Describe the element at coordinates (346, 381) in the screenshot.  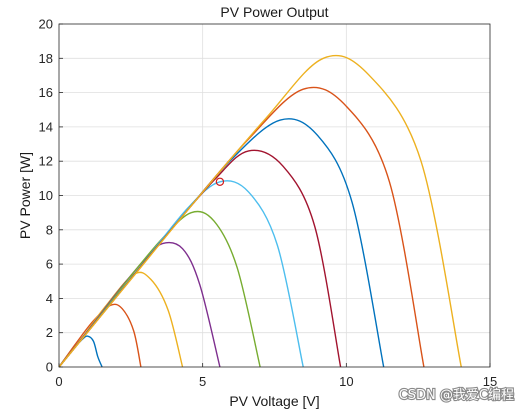
I see `x-tick-label: 10` at that location.